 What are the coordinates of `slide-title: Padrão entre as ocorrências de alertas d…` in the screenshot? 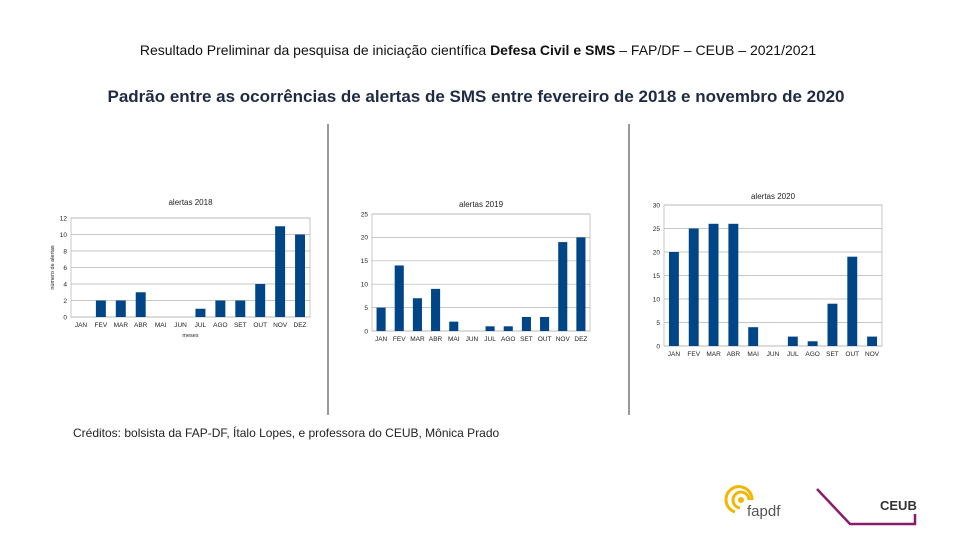 It's located at (475, 96).